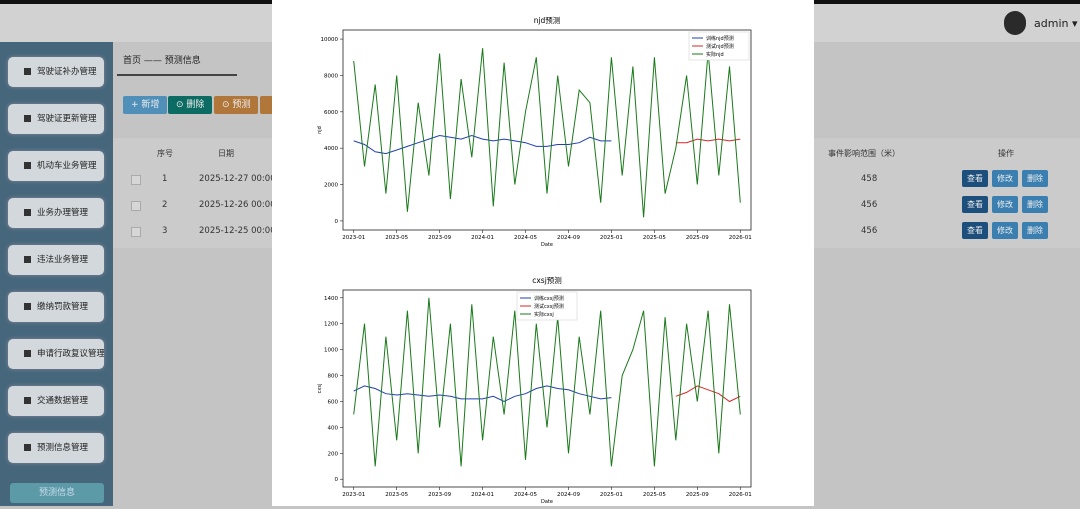 The height and width of the screenshot is (509, 1080). Describe the element at coordinates (697, 238) in the screenshot. I see `x-tick-label: 2025-09` at that location.